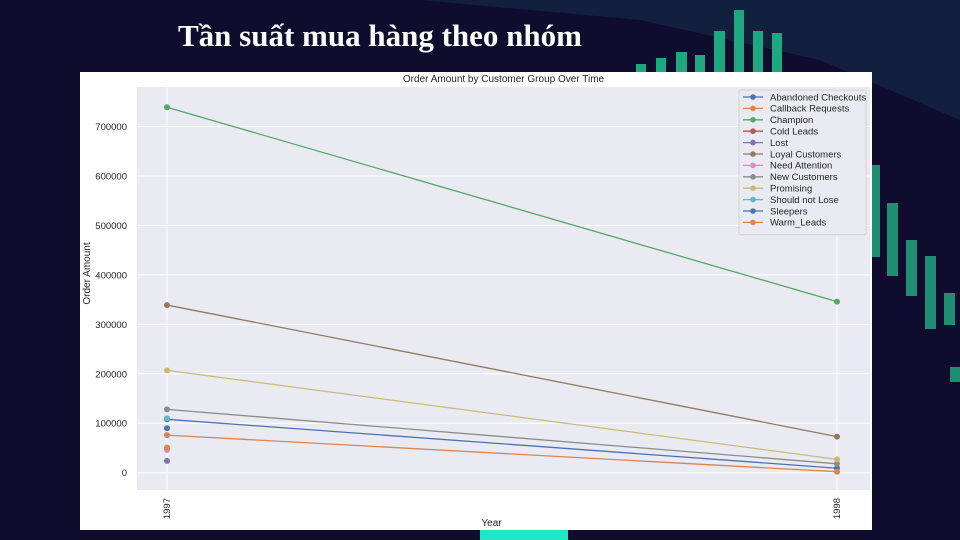 The image size is (960, 540). What do you see at coordinates (791, 120) in the screenshot?
I see `legend-label: Champion` at bounding box center [791, 120].